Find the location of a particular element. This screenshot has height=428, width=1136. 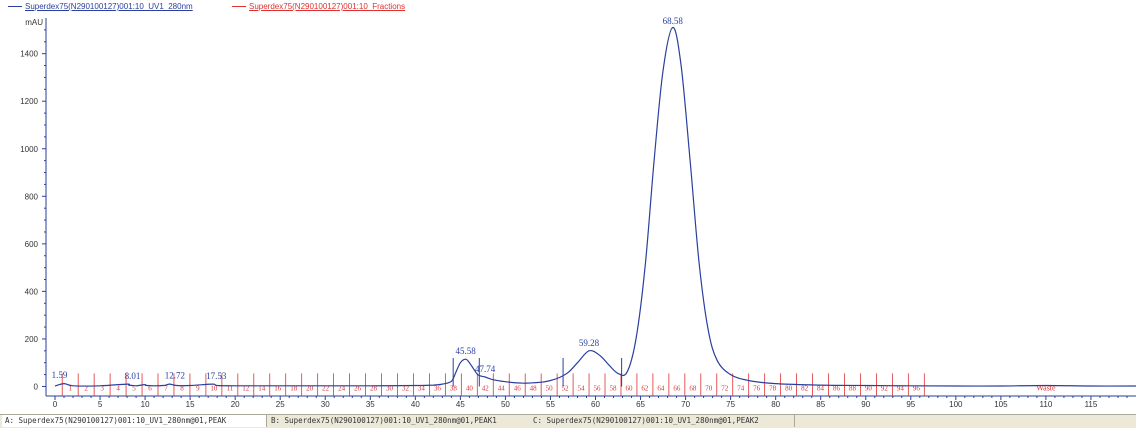

x-tick-label: 10 is located at coordinates (145, 404).